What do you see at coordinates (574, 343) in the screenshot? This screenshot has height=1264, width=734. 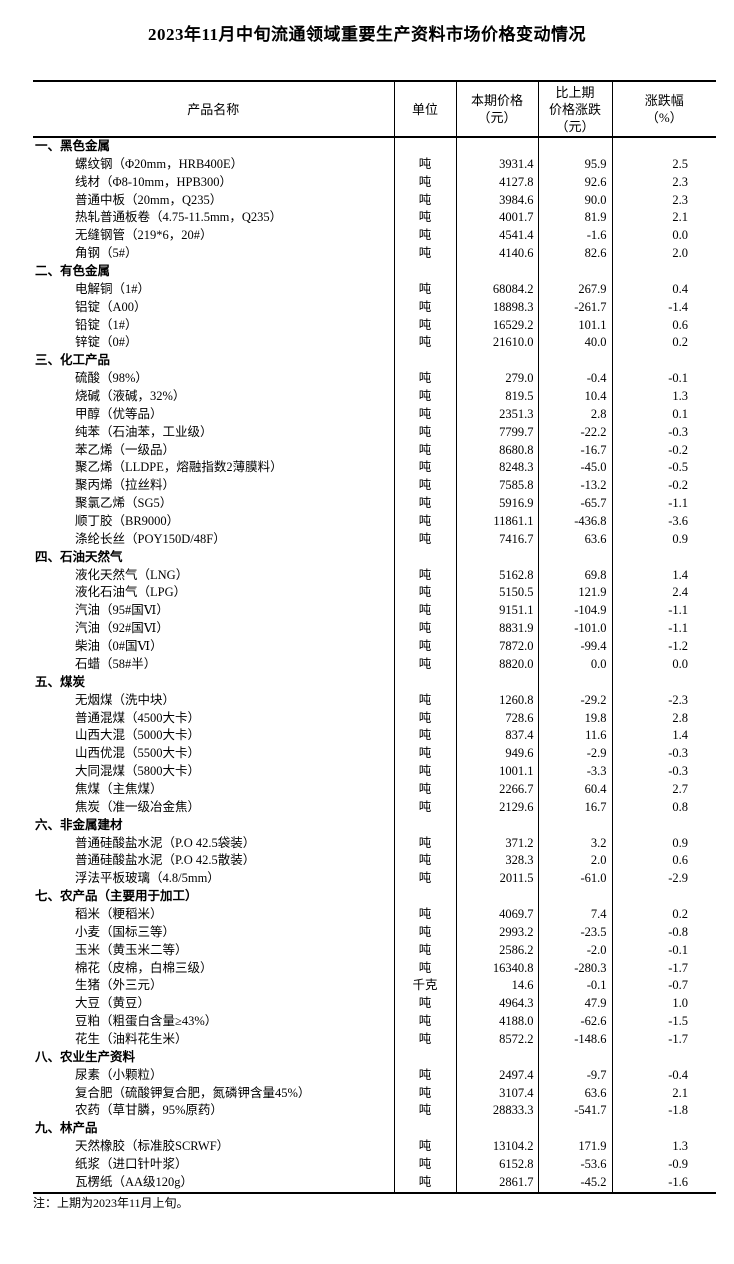 I see `change-cell: 40.0` at bounding box center [574, 343].